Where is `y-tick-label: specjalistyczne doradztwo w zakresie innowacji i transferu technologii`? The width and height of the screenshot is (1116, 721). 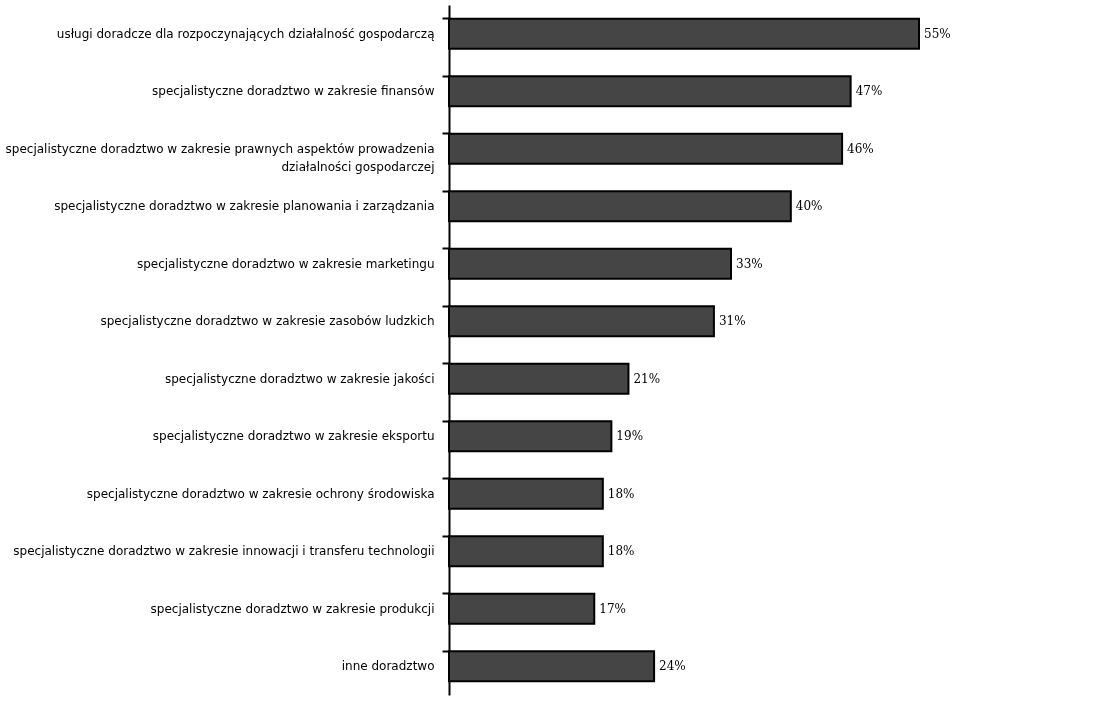 y-tick-label: specjalistyczne doradztwo w zakresie innowacji i transferu technologii is located at coordinates (224, 551).